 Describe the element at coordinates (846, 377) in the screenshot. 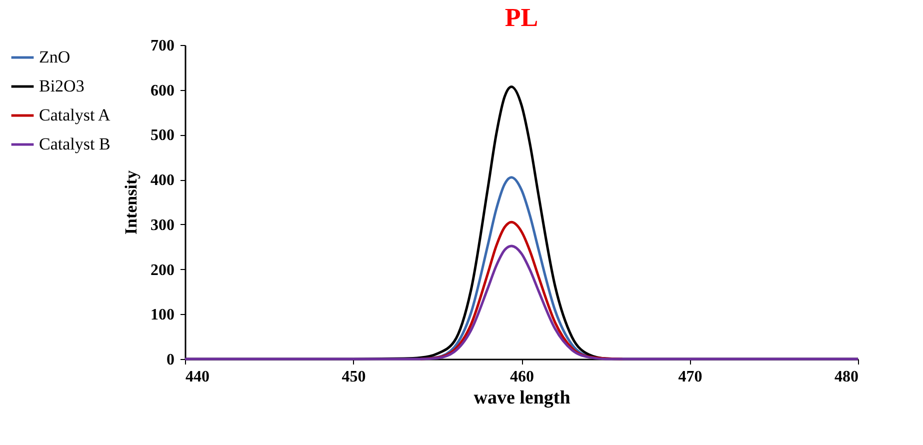

I see `x-tick-label: 480` at that location.